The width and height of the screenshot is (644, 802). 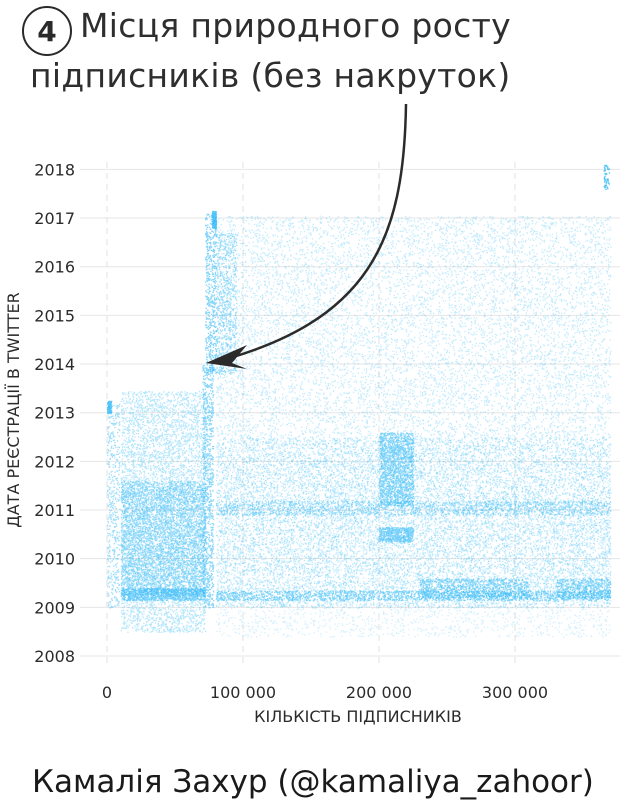 What do you see at coordinates (54, 656) in the screenshot?
I see `y-tick-label: 2008` at bounding box center [54, 656].